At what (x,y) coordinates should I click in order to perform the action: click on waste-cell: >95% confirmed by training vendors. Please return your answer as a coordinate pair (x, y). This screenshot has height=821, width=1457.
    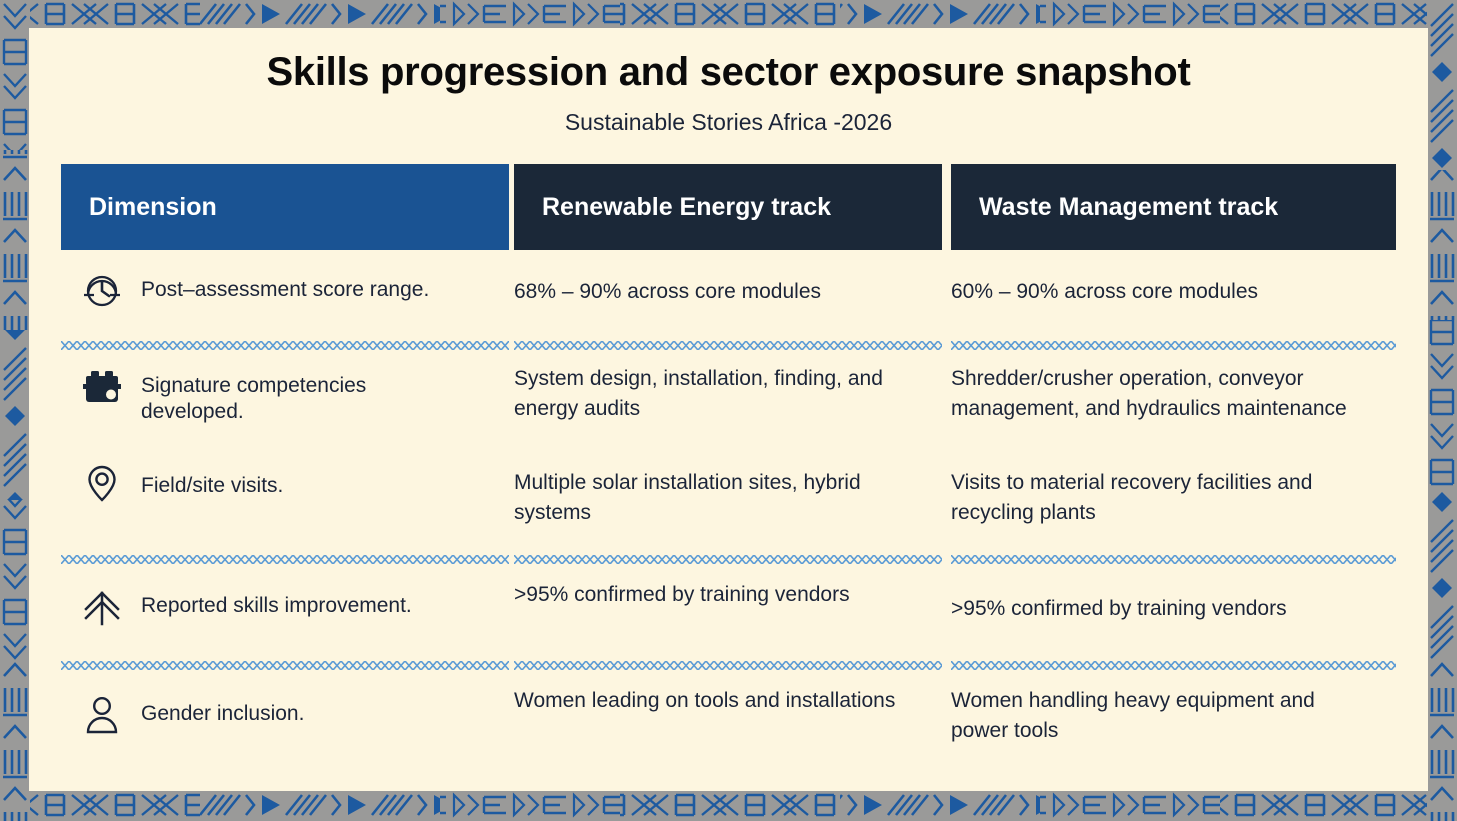
    Looking at the image, I should click on (1119, 608).